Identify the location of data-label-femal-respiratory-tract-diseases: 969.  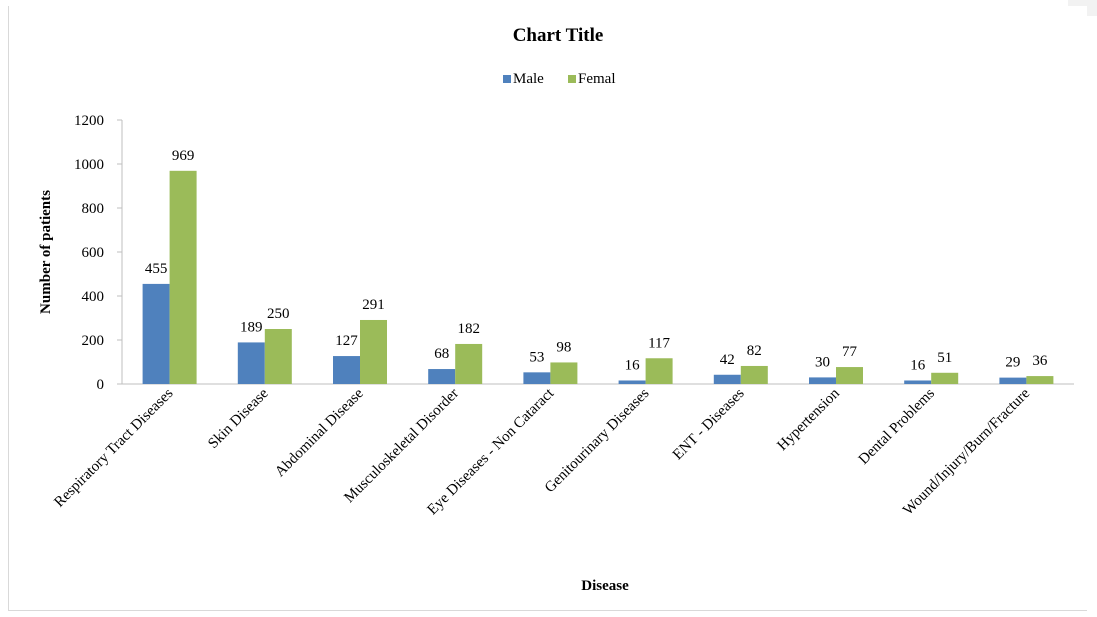
(183, 156).